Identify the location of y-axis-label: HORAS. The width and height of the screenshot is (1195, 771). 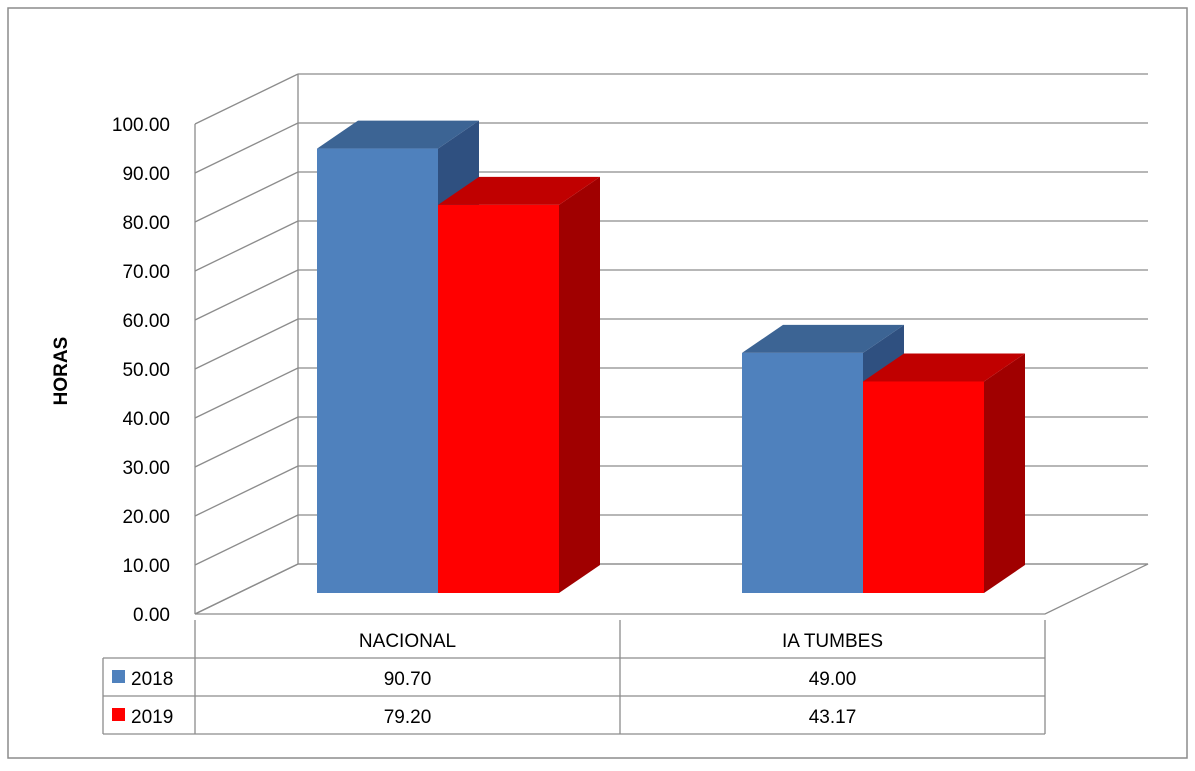
(61, 371).